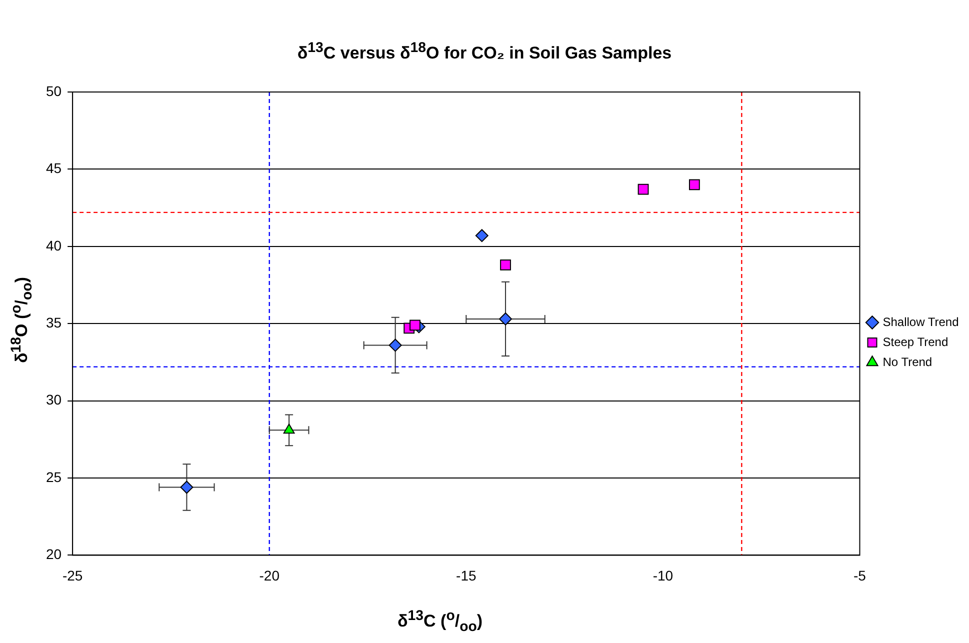 The width and height of the screenshot is (969, 643). What do you see at coordinates (663, 575) in the screenshot?
I see `x-tick-label: -10` at bounding box center [663, 575].